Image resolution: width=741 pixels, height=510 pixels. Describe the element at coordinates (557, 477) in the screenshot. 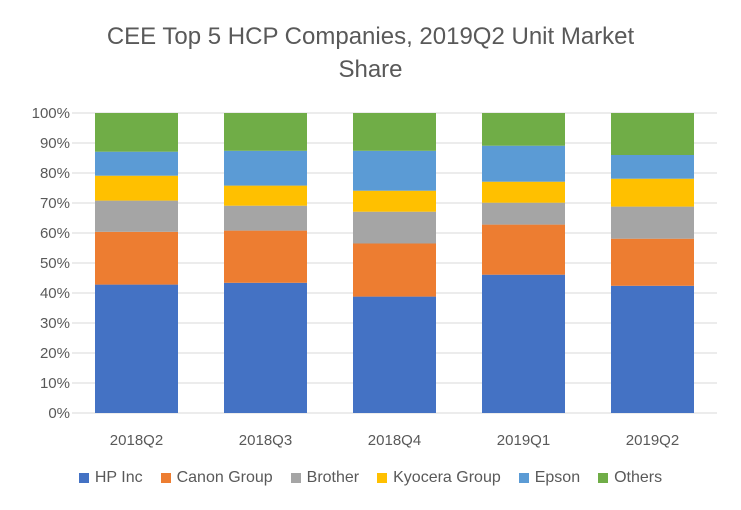

I see `legend-label: Epson` at that location.